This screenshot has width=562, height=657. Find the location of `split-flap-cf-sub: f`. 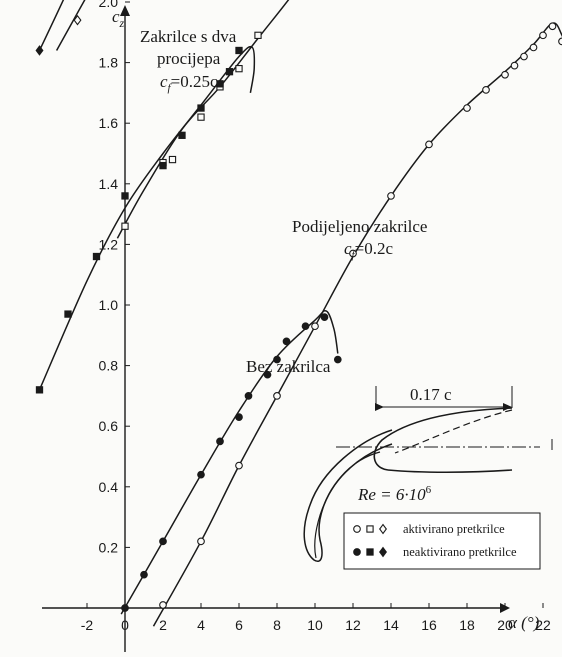

split-flap-cf-sub: f is located at coordinates (354, 255).